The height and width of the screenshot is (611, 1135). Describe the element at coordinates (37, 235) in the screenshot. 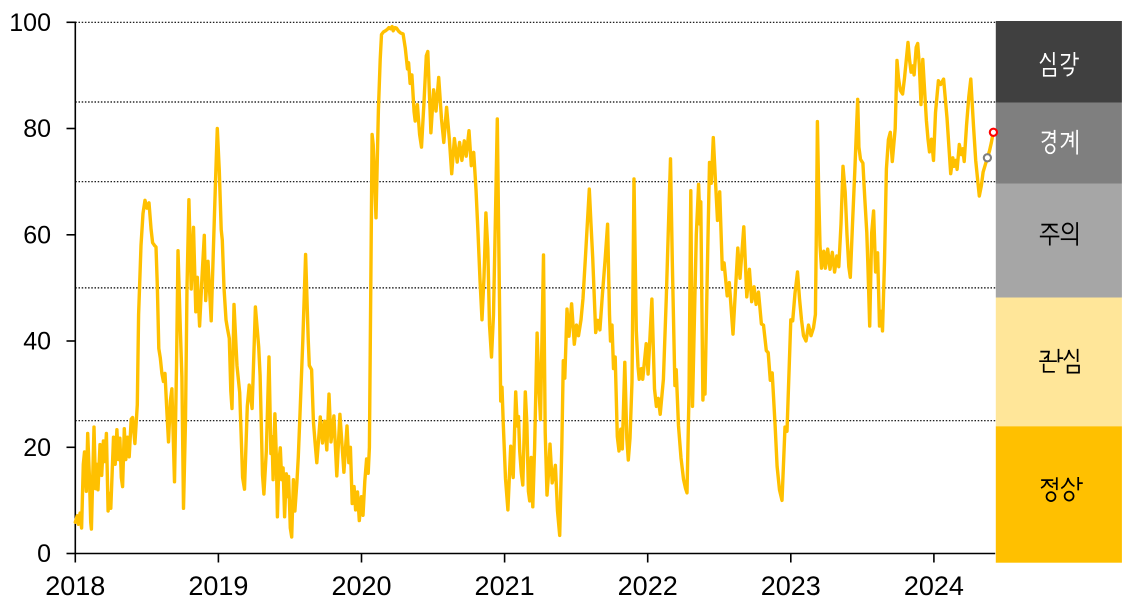

I see `svg-text: 60` at that location.